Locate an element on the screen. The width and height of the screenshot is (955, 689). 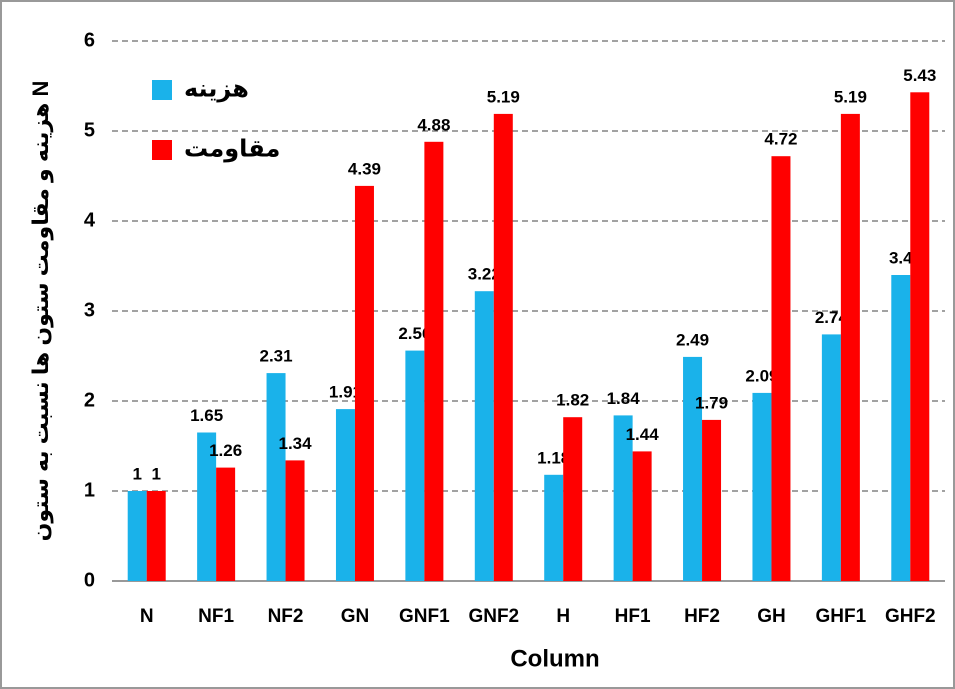
data-label: 4.39 is located at coordinates (364, 168).